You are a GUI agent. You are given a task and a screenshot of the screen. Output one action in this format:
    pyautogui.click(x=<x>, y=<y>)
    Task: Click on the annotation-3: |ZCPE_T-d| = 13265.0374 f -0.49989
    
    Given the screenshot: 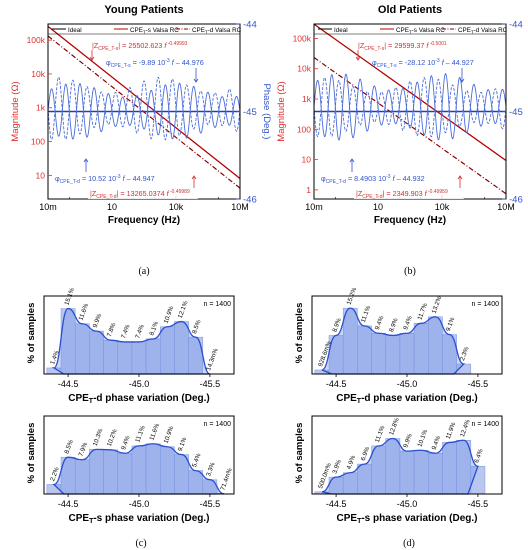 What is the action you would take?
    pyautogui.click(x=143, y=187)
    